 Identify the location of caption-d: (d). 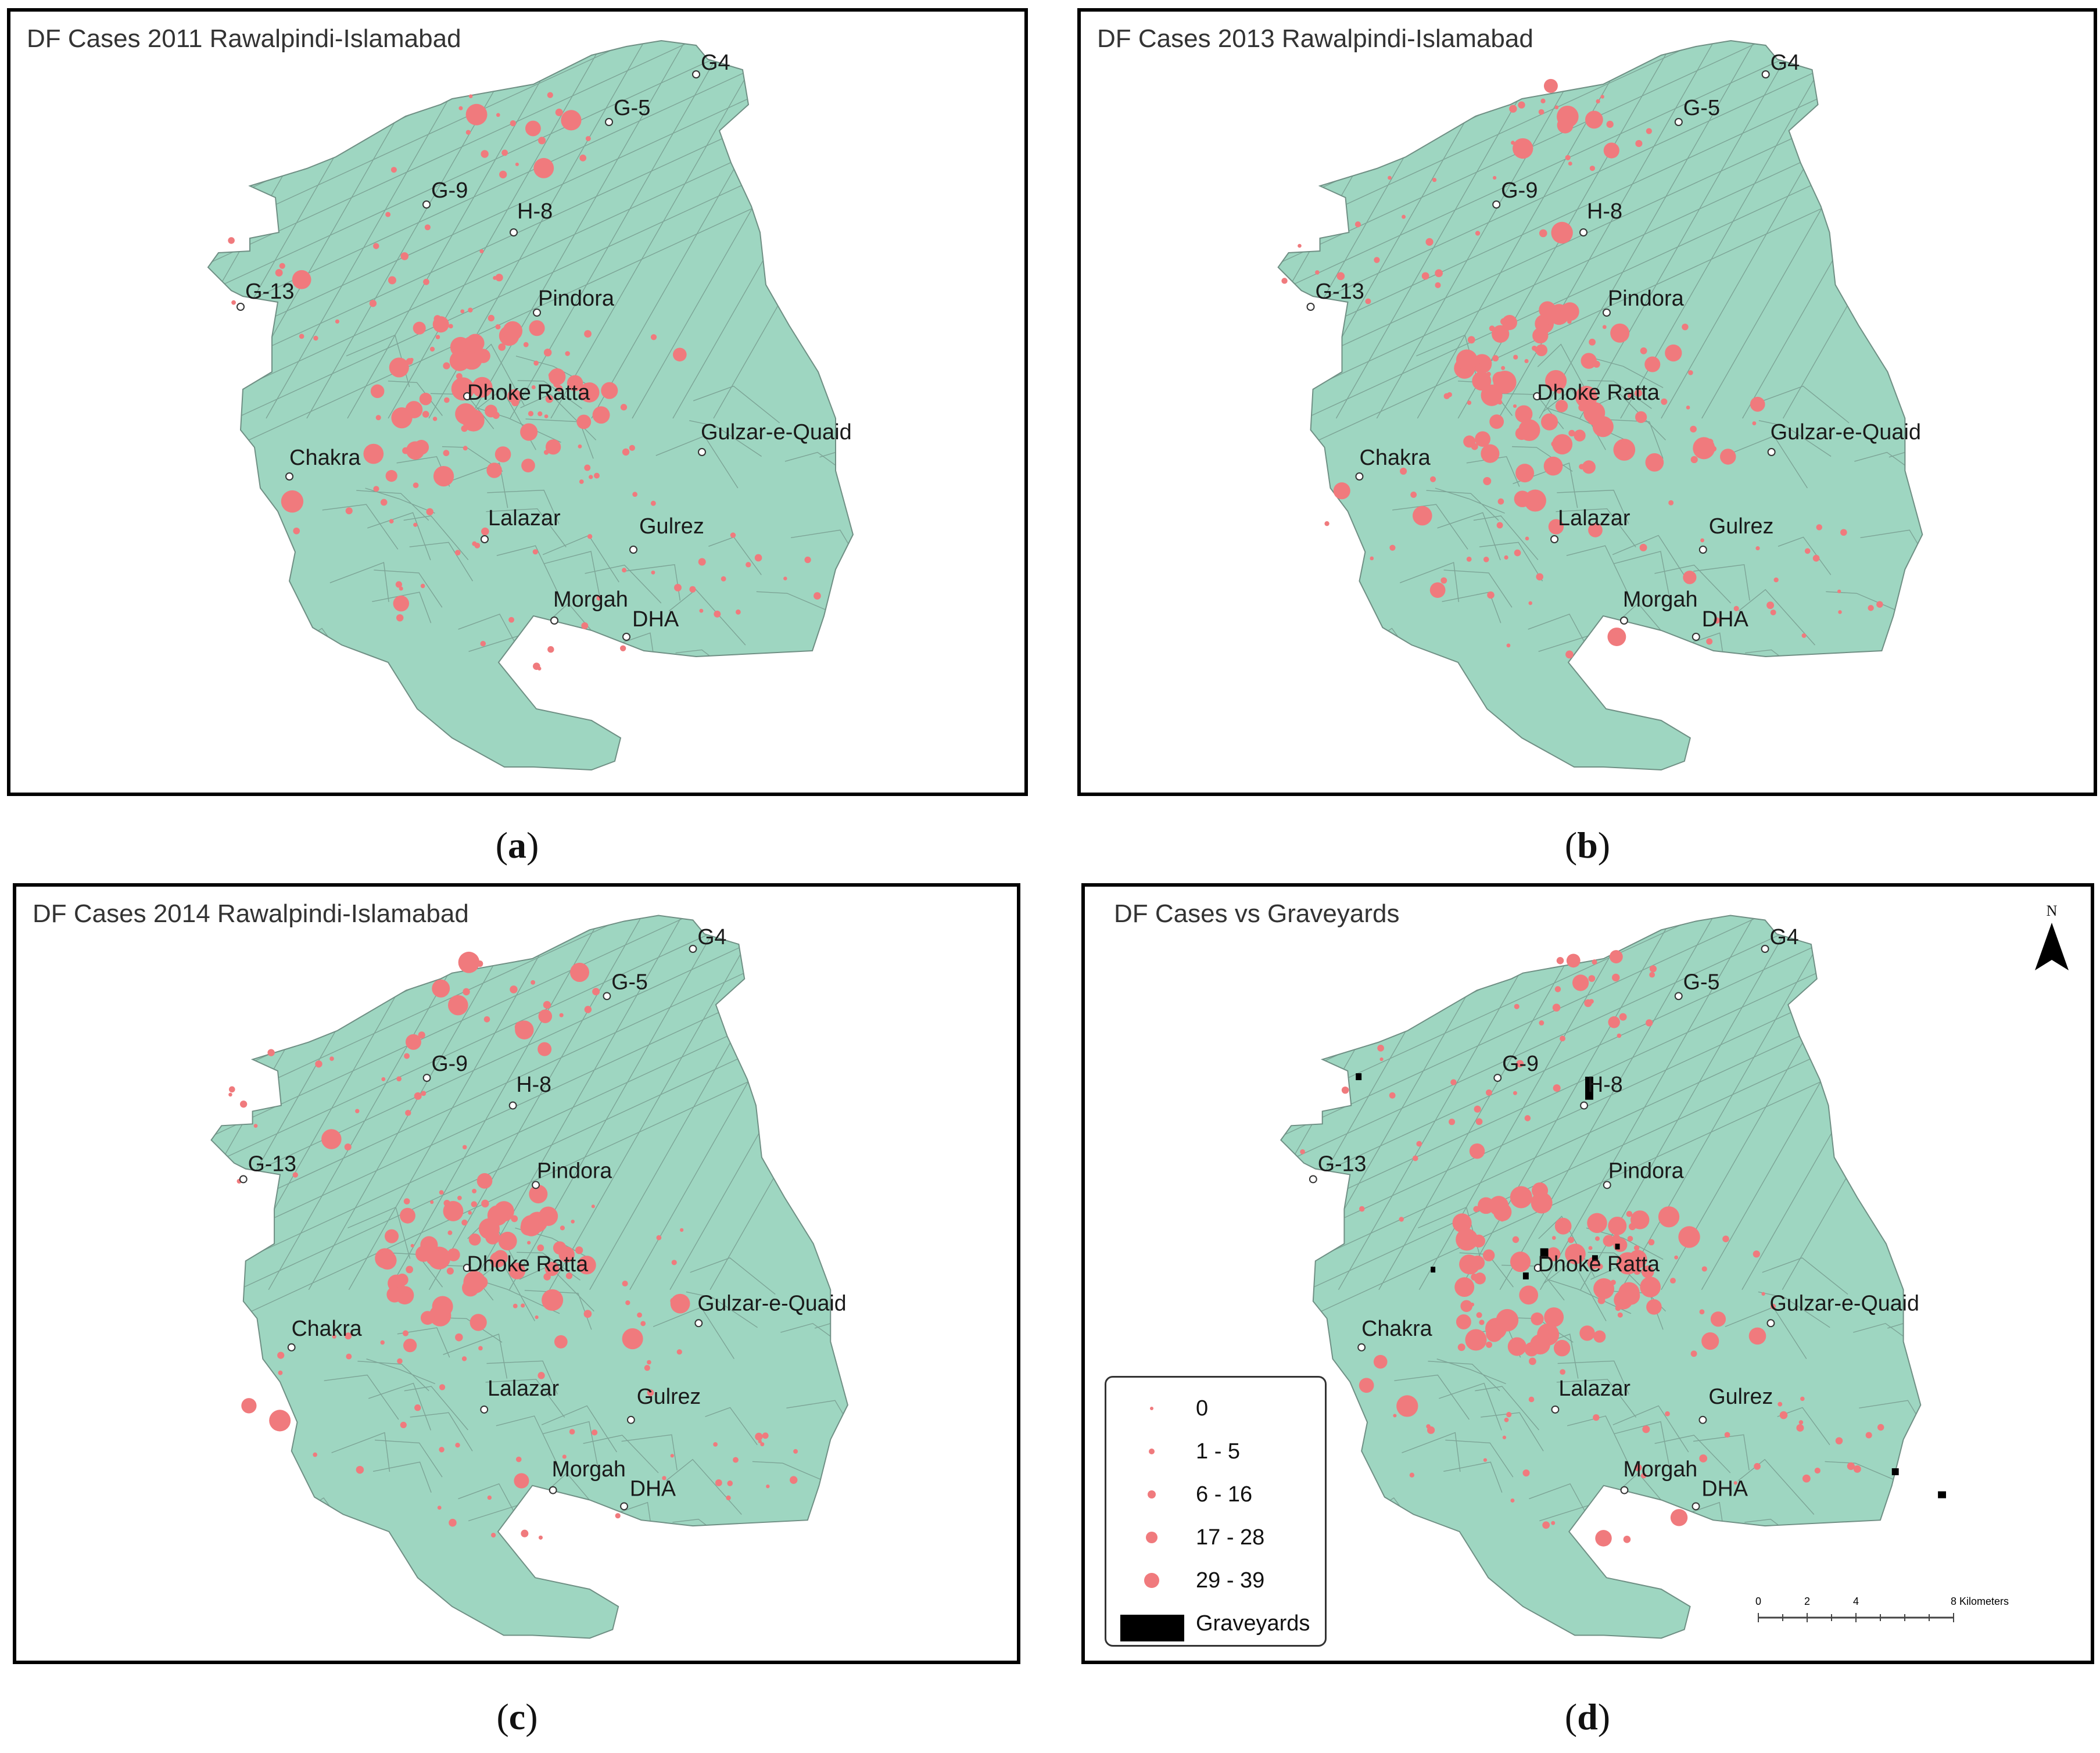
(1588, 1716).